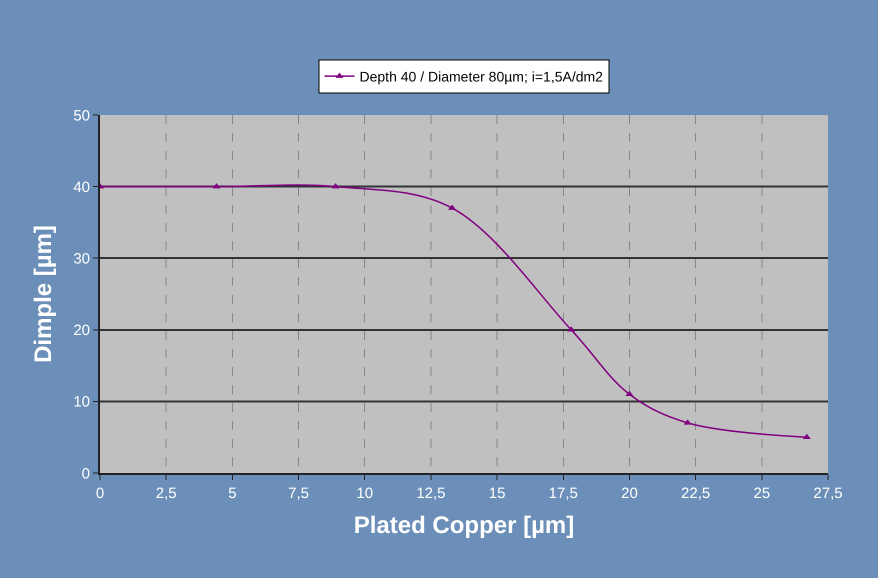 The height and width of the screenshot is (578, 878). Describe the element at coordinates (761, 493) in the screenshot. I see `x-tick-label: 25` at that location.